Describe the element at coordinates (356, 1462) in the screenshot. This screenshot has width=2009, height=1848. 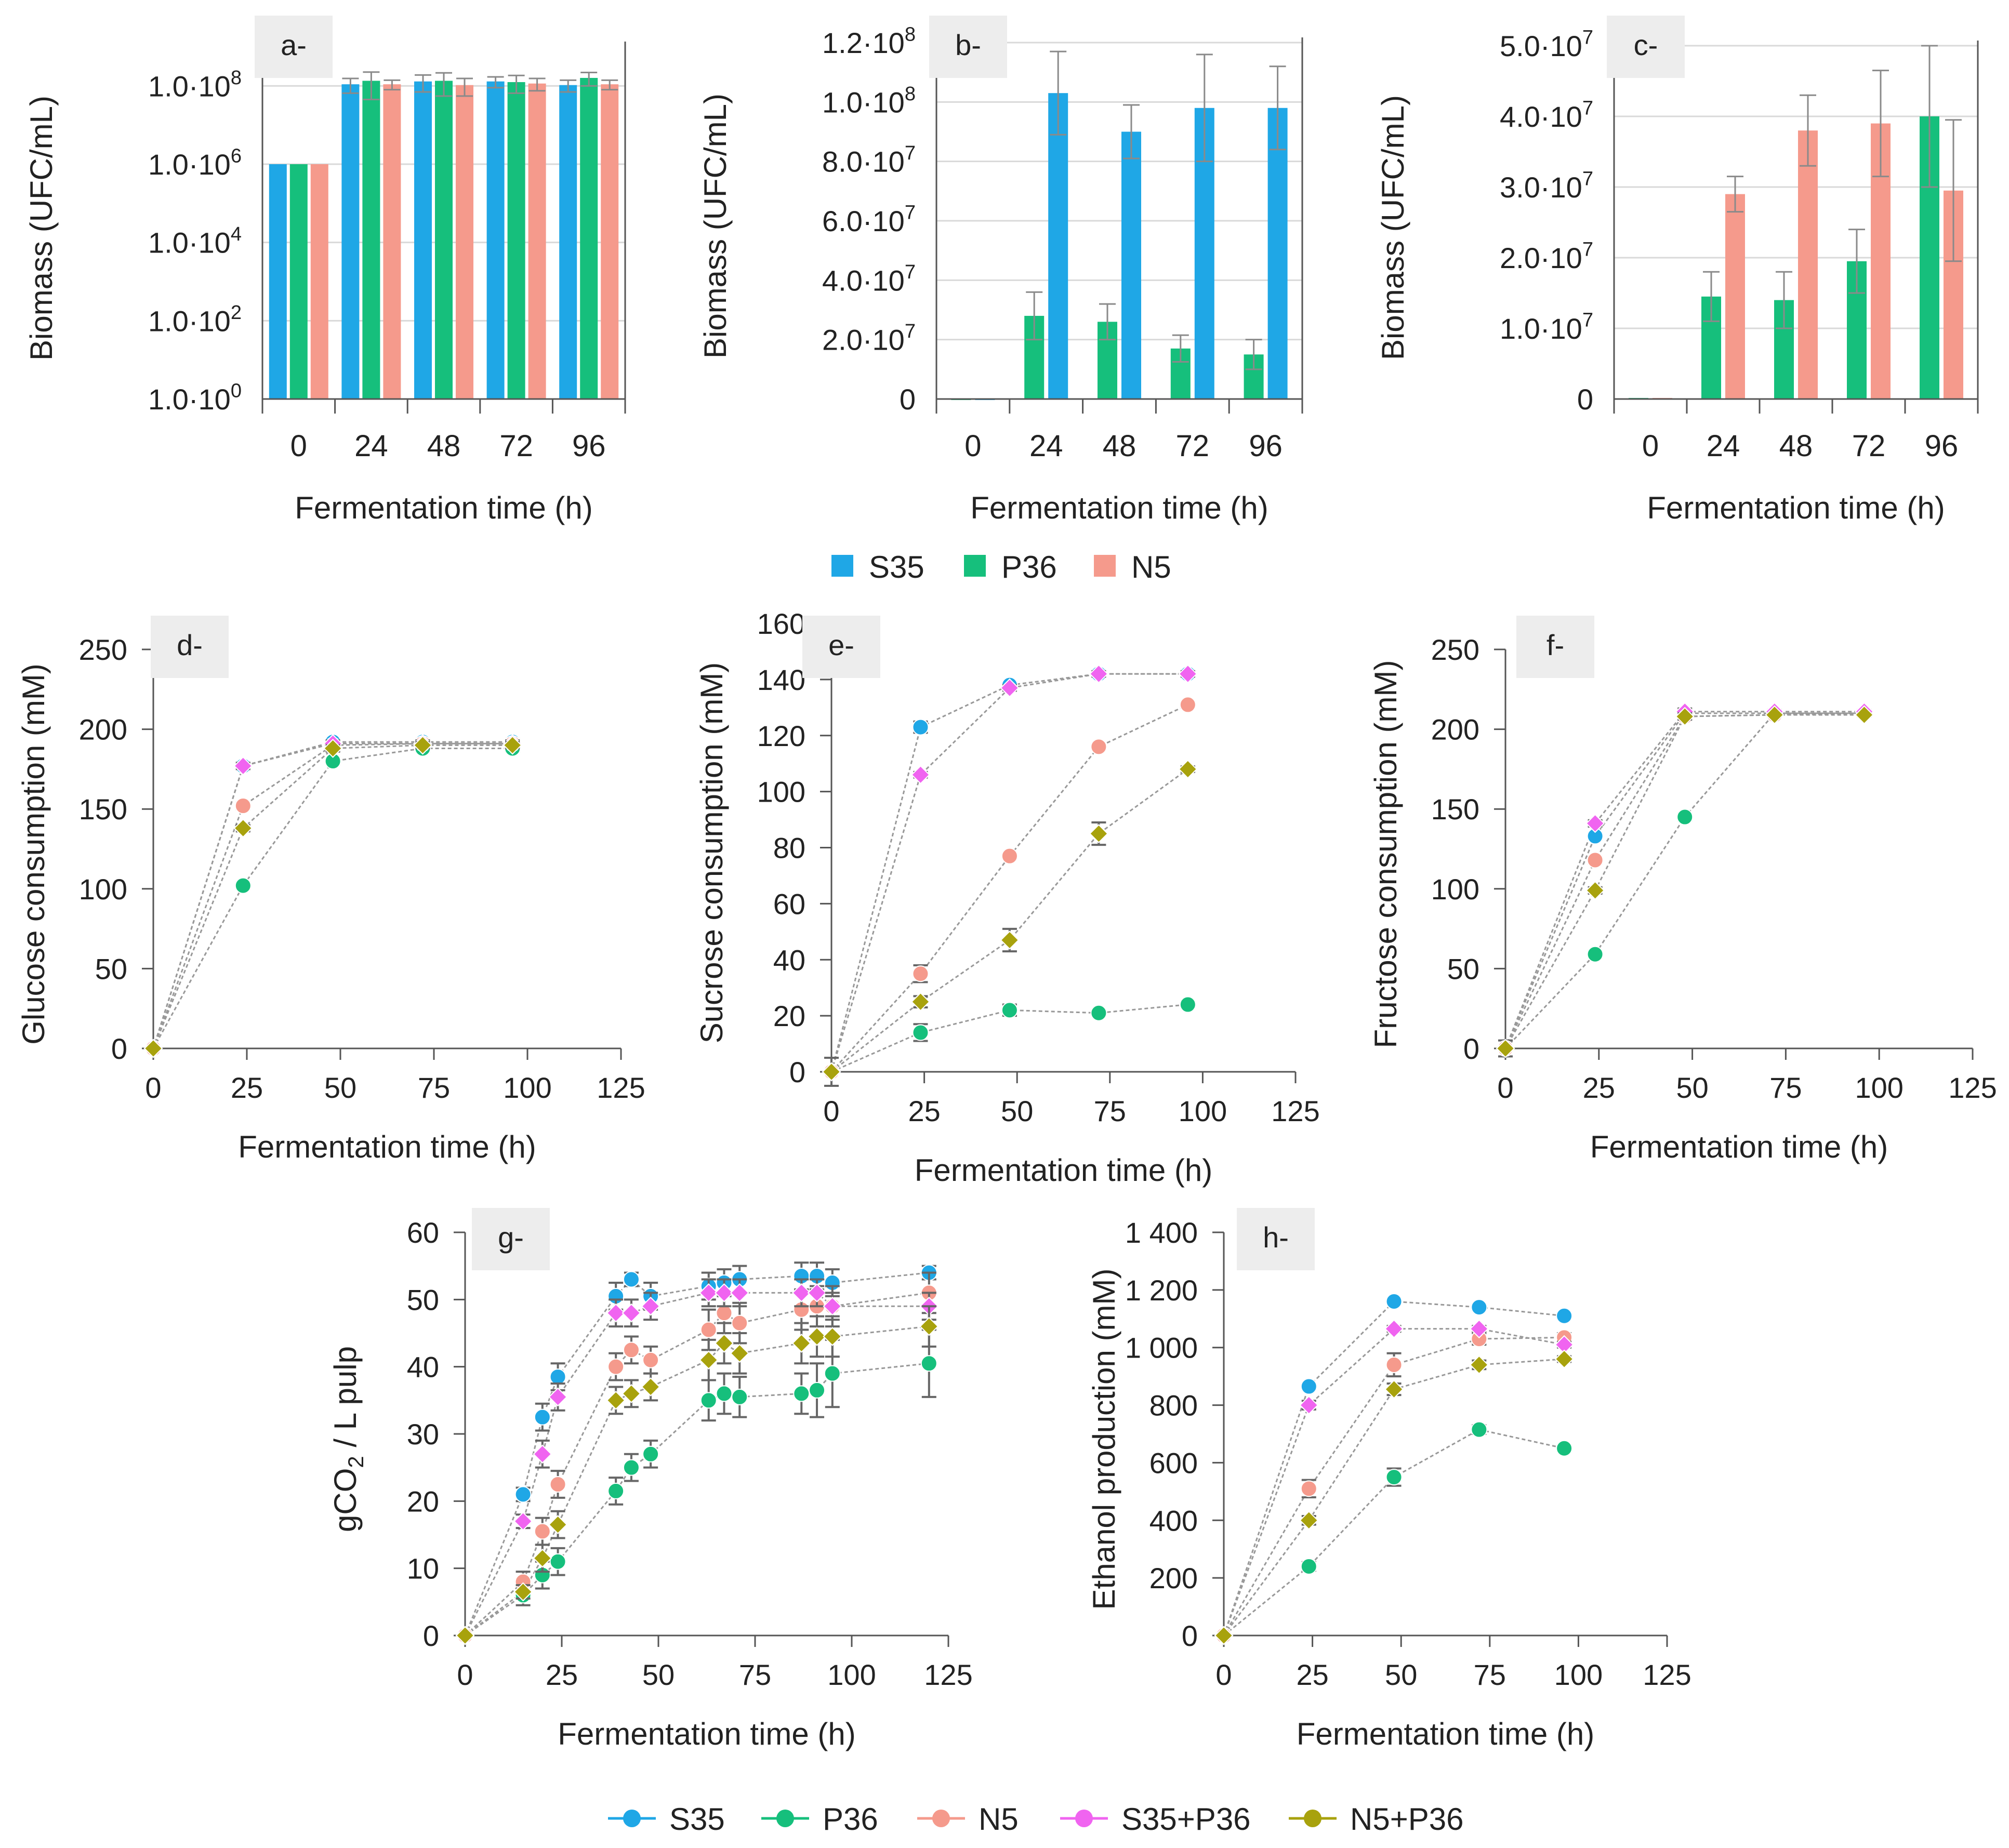
I see `y-axis-title-subscript: 2` at that location.